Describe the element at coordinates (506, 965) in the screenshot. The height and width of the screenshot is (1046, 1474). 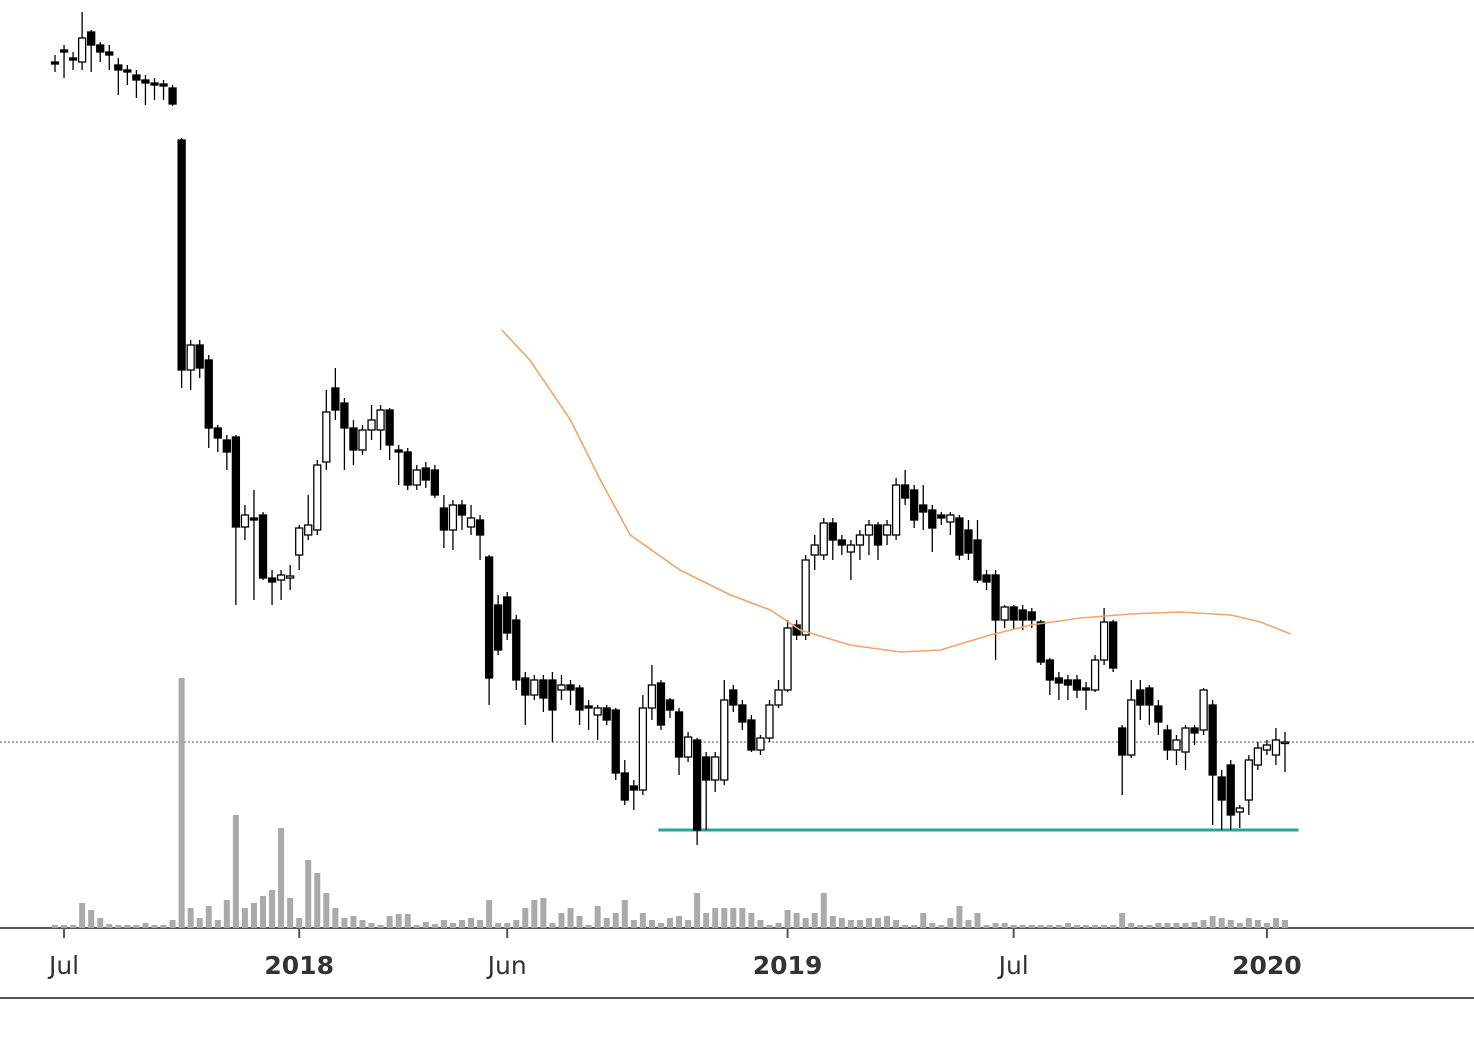
I see `x-tick-label: Jun` at that location.